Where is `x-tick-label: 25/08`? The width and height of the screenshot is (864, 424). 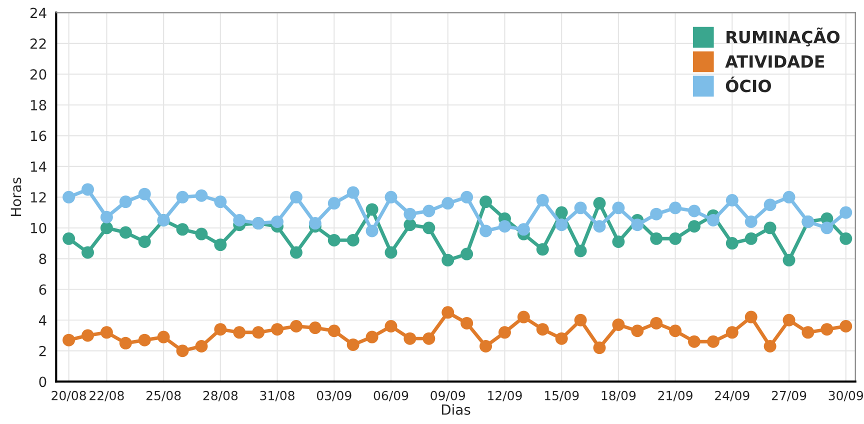
x-tick-label: 25/08 is located at coordinates (163, 396).